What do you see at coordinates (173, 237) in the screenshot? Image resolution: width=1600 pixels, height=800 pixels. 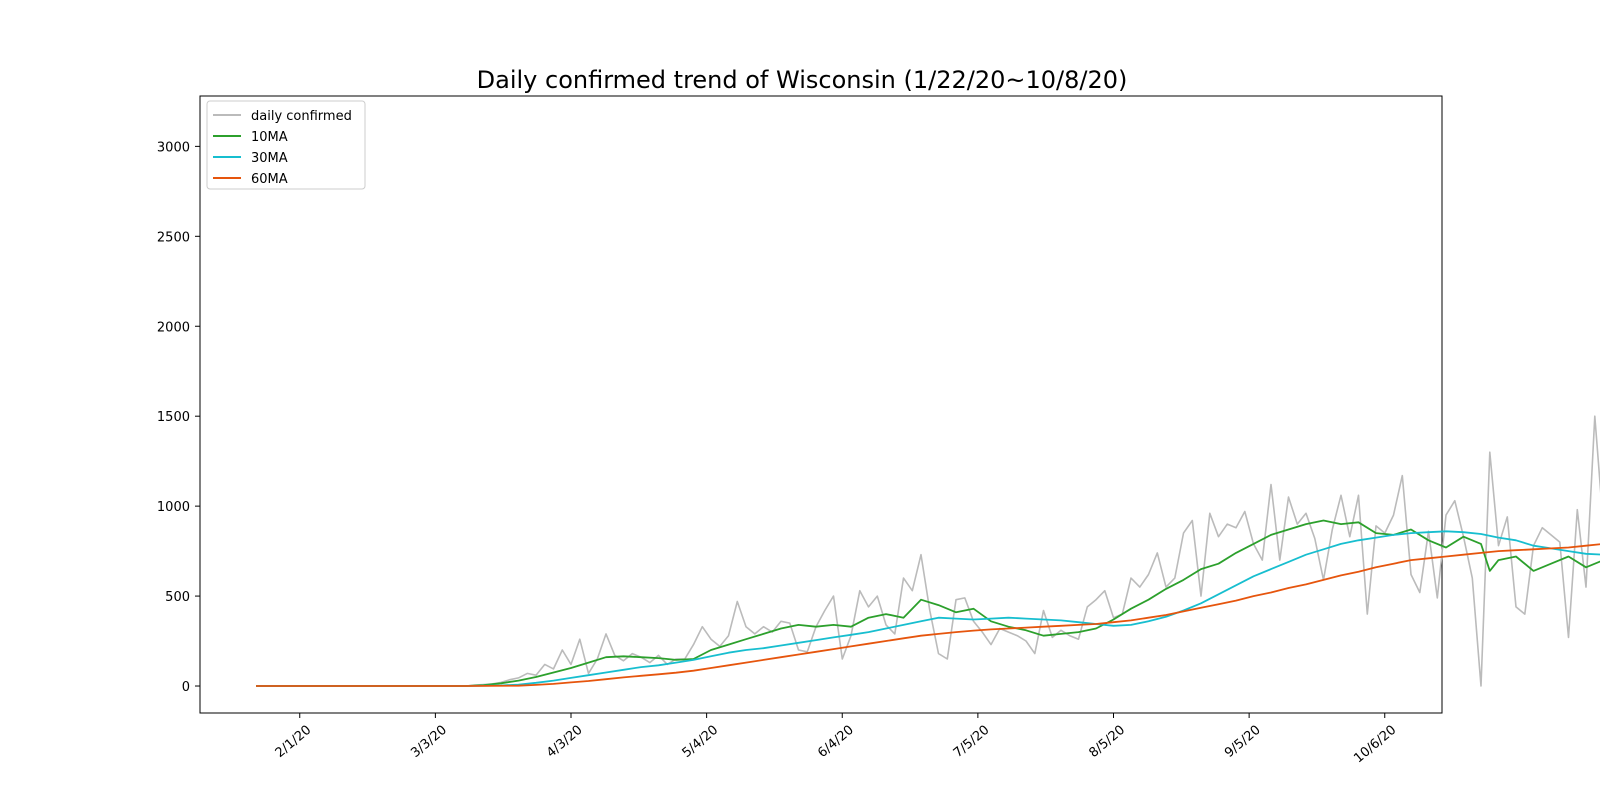 I see `y-tick-label: 2500` at bounding box center [173, 237].